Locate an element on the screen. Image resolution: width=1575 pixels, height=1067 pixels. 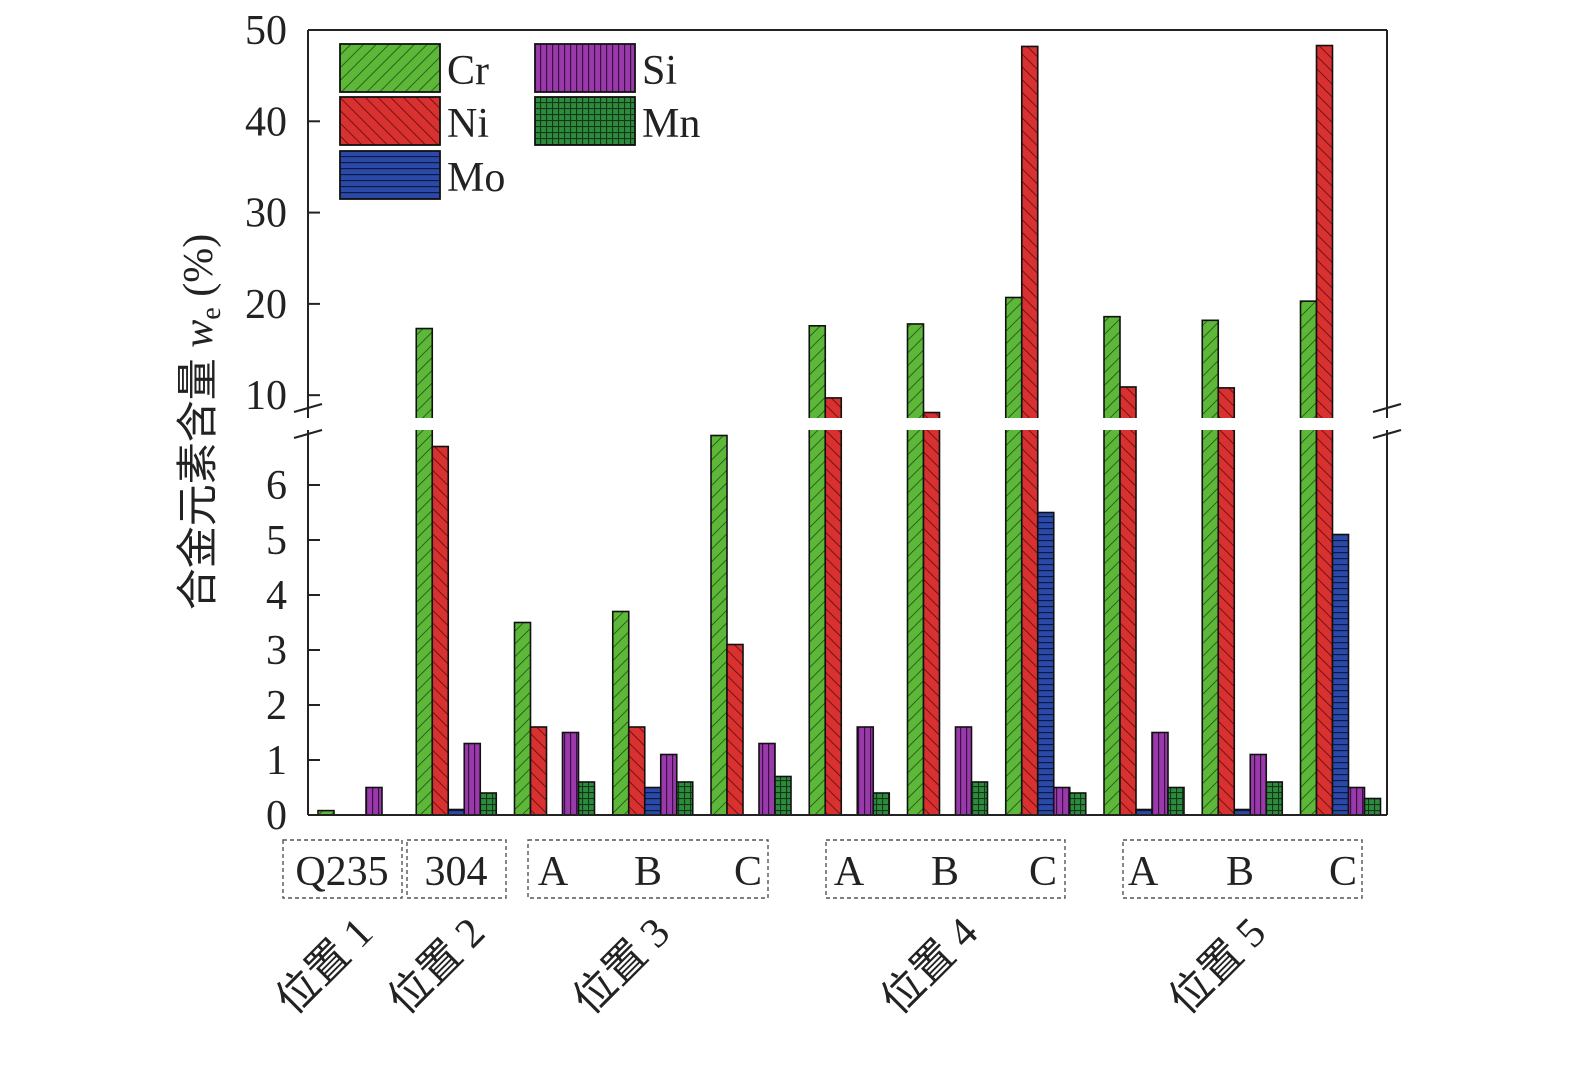
location-label-2: 位置 2 is located at coordinates (436, 966).